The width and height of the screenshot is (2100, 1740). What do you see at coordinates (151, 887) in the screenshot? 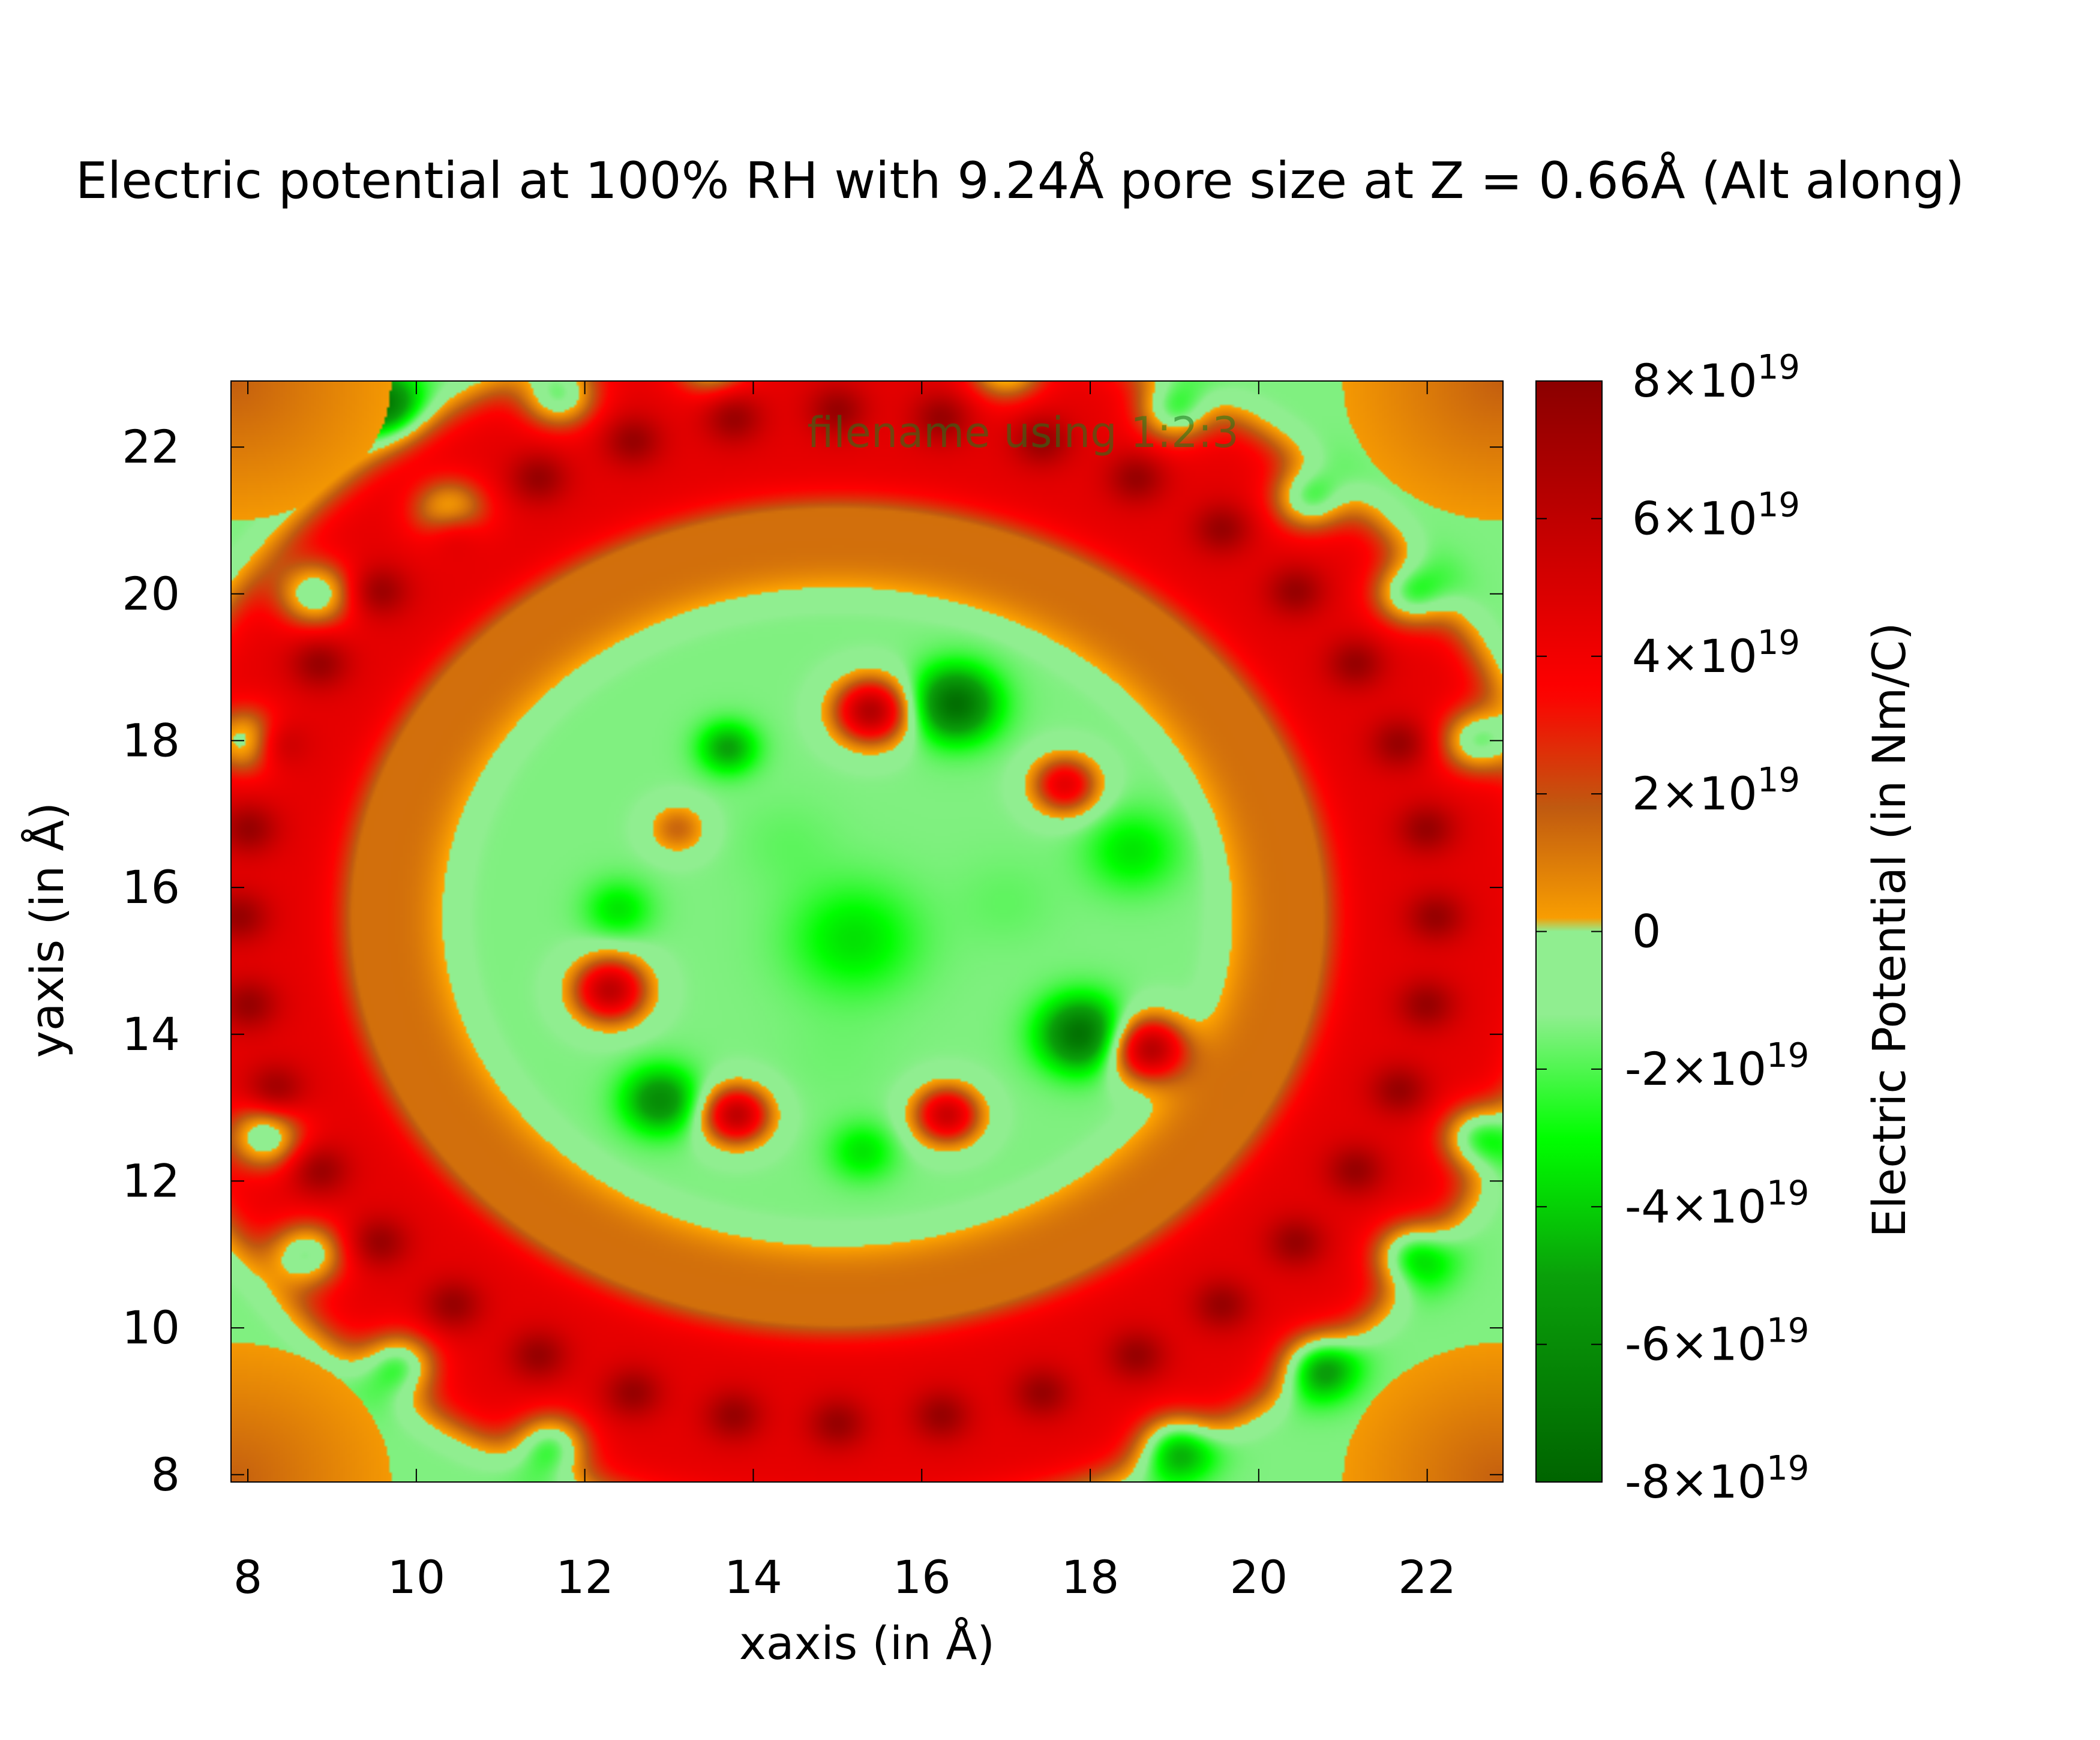
I see `y-tick-label: 16` at bounding box center [151, 887].